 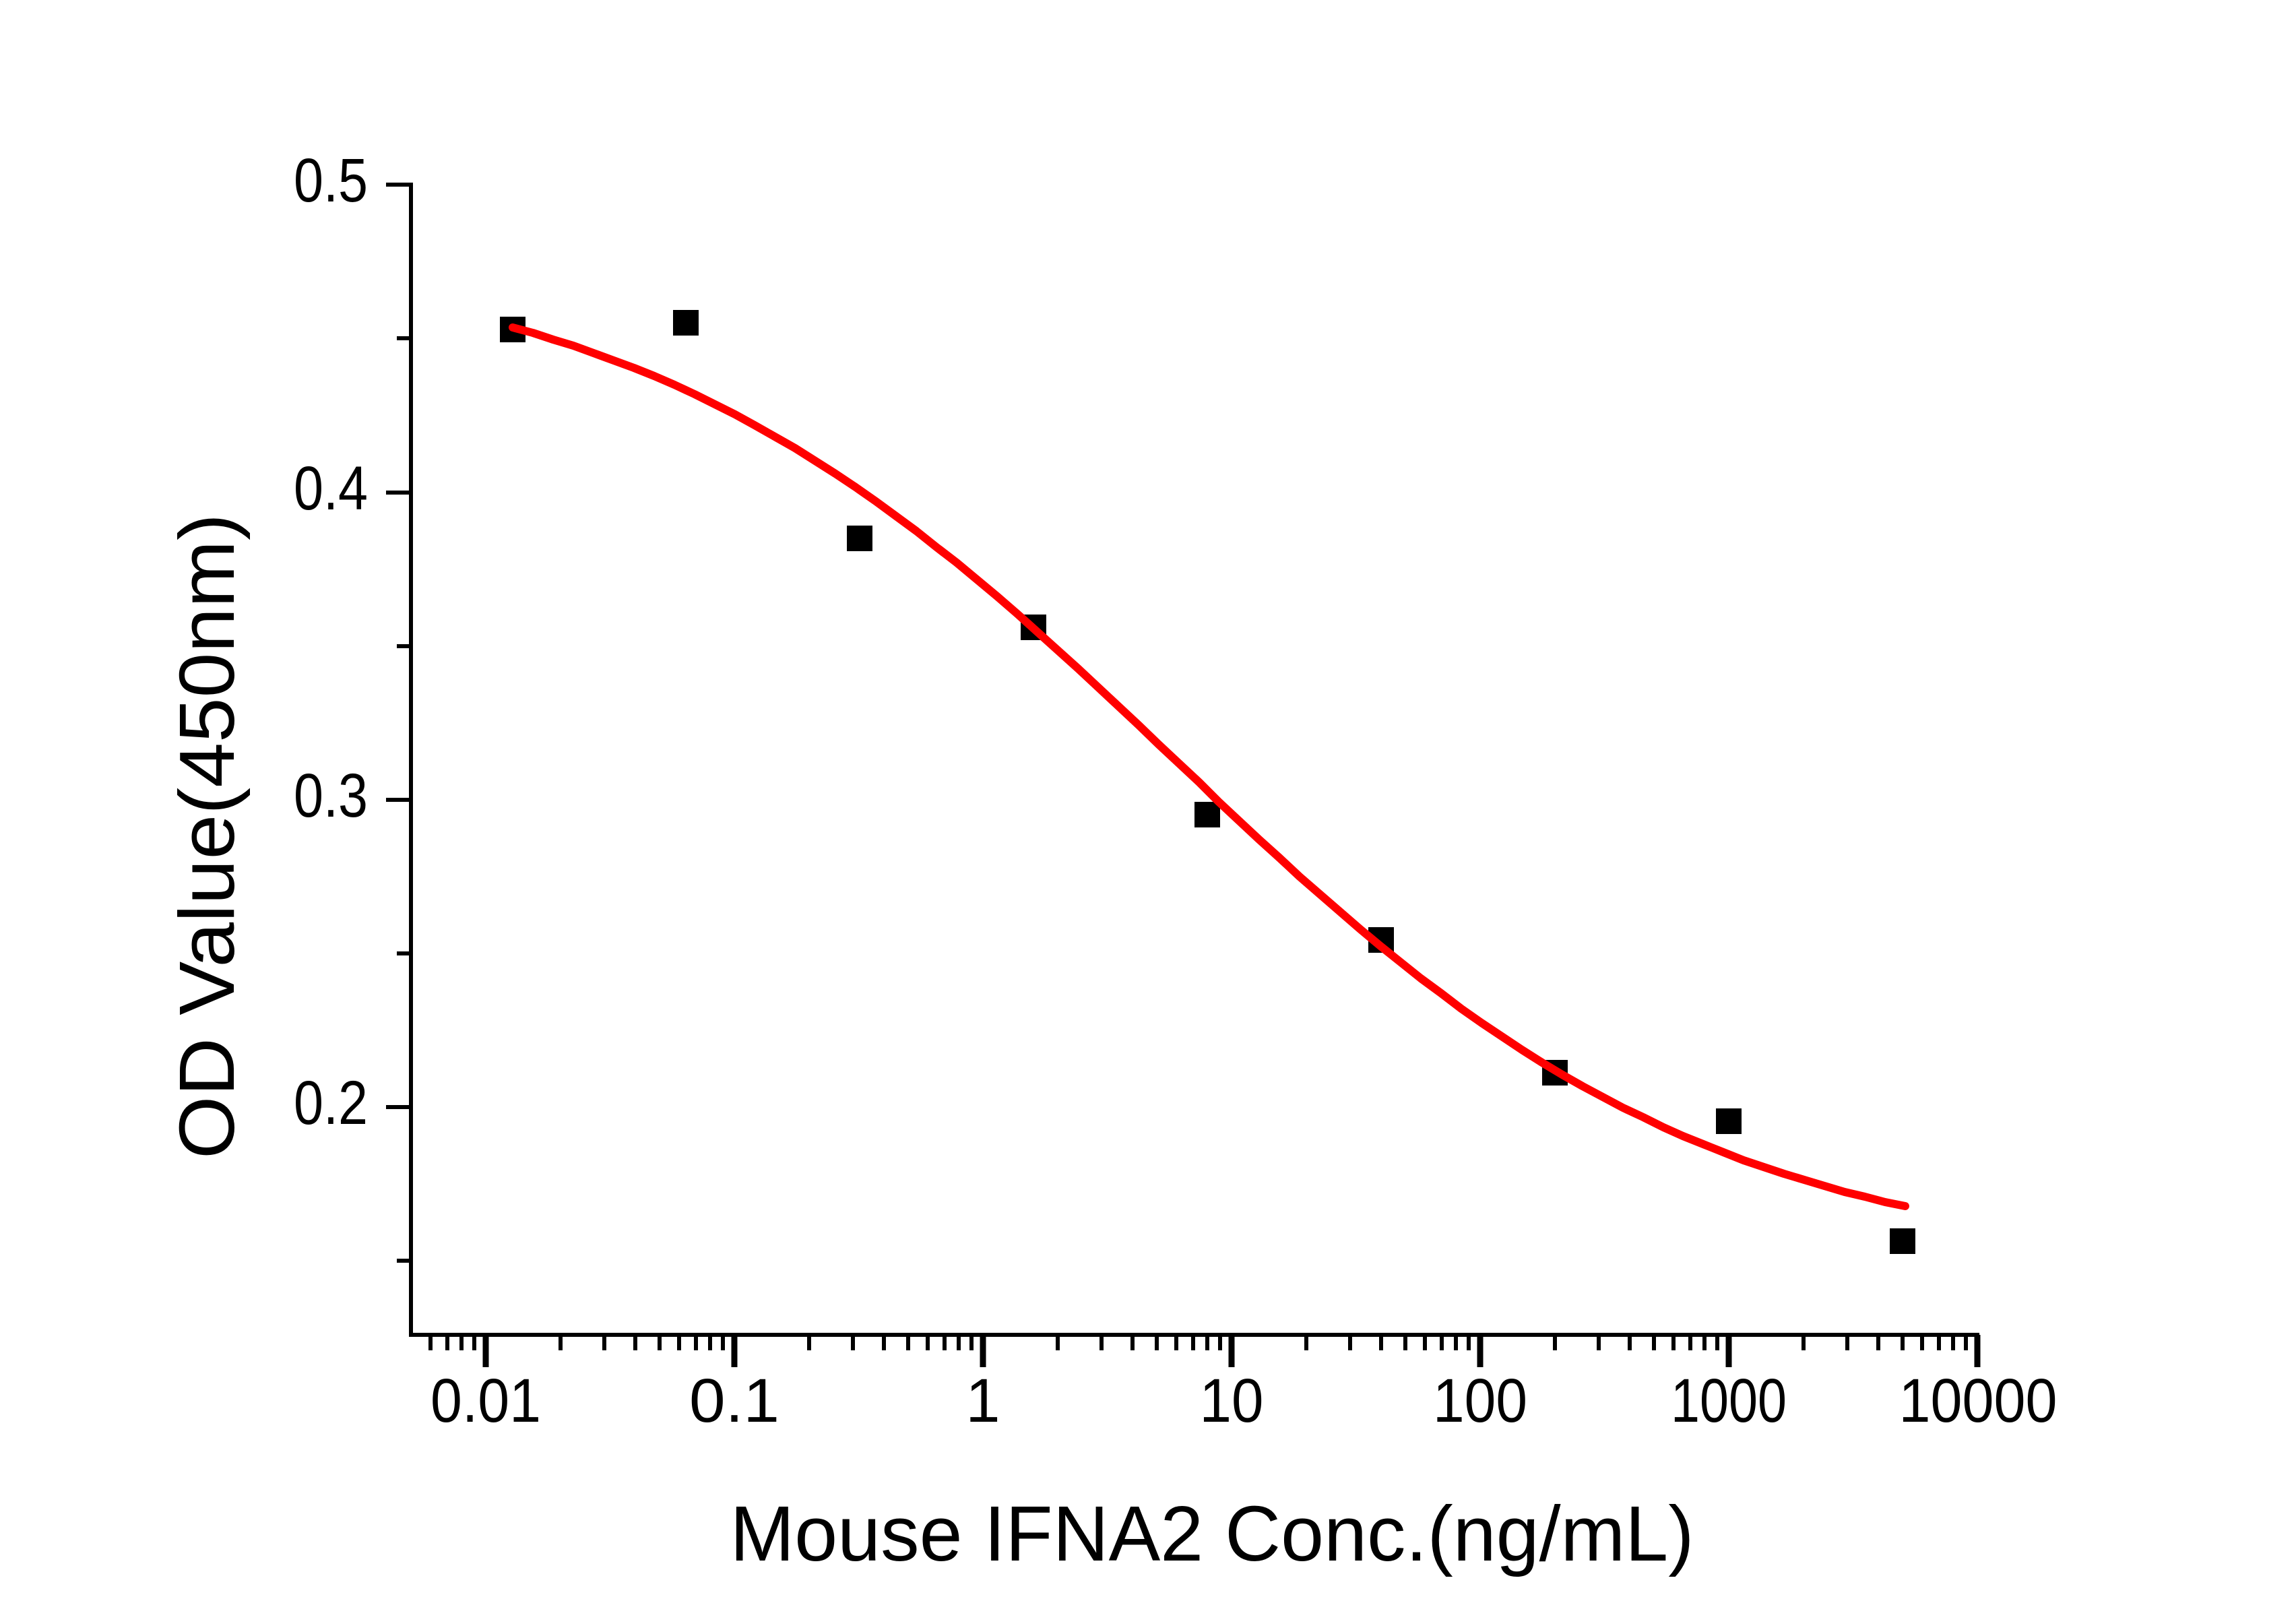 What do you see at coordinates (331, 488) in the screenshot?
I see `svg-text: 0.4` at bounding box center [331, 488].